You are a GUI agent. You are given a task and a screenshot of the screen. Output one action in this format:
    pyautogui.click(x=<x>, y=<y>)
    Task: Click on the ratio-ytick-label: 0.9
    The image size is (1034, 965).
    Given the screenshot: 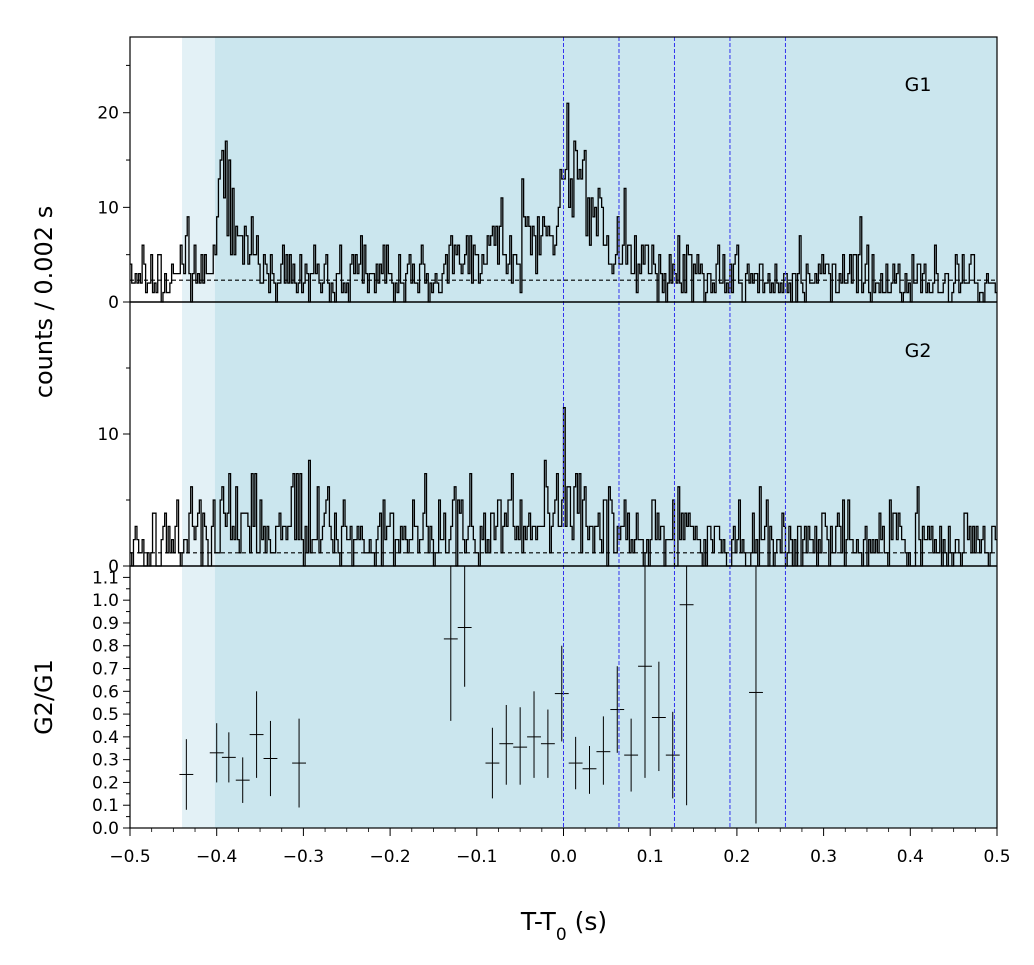 What is the action you would take?
    pyautogui.click(x=105, y=624)
    